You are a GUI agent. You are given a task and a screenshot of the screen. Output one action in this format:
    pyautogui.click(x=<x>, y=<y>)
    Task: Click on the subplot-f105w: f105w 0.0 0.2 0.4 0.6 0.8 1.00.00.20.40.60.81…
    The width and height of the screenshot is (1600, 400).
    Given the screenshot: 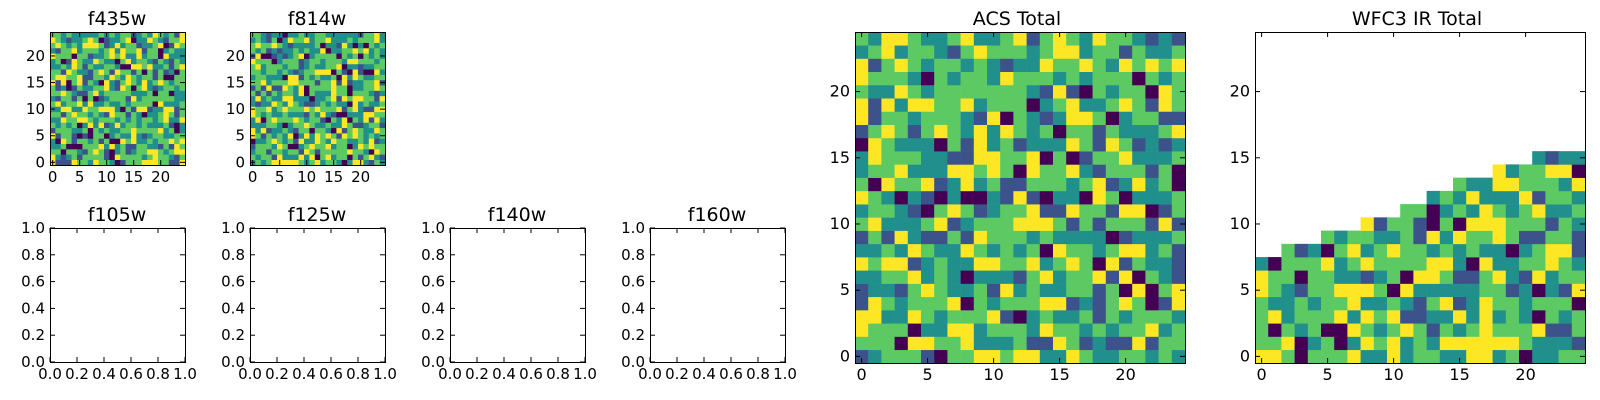 What is the action you would take?
    pyautogui.click(x=109, y=293)
    